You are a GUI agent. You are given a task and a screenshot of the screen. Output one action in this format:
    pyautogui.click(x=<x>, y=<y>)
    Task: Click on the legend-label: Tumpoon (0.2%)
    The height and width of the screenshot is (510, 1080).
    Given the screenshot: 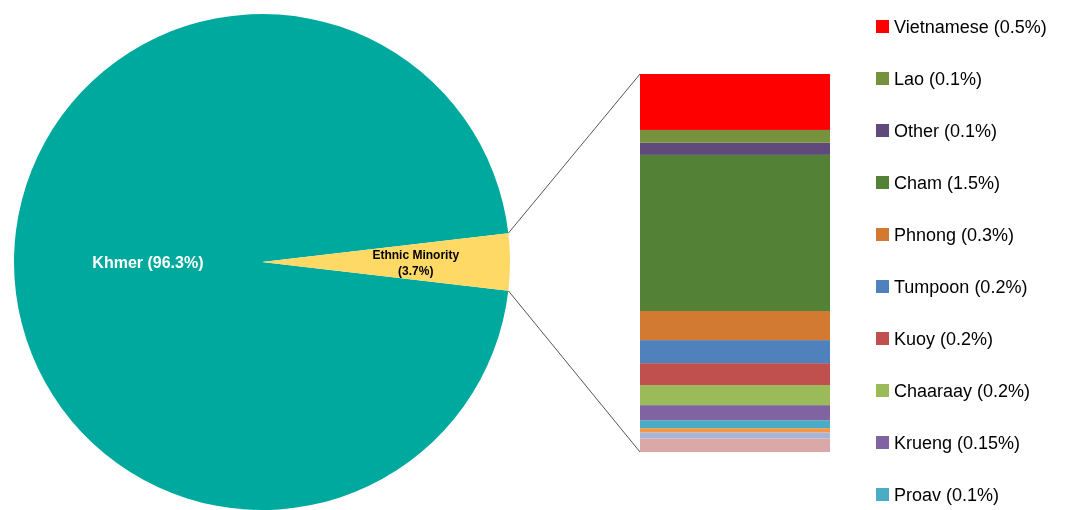 What is the action you would take?
    pyautogui.click(x=961, y=287)
    